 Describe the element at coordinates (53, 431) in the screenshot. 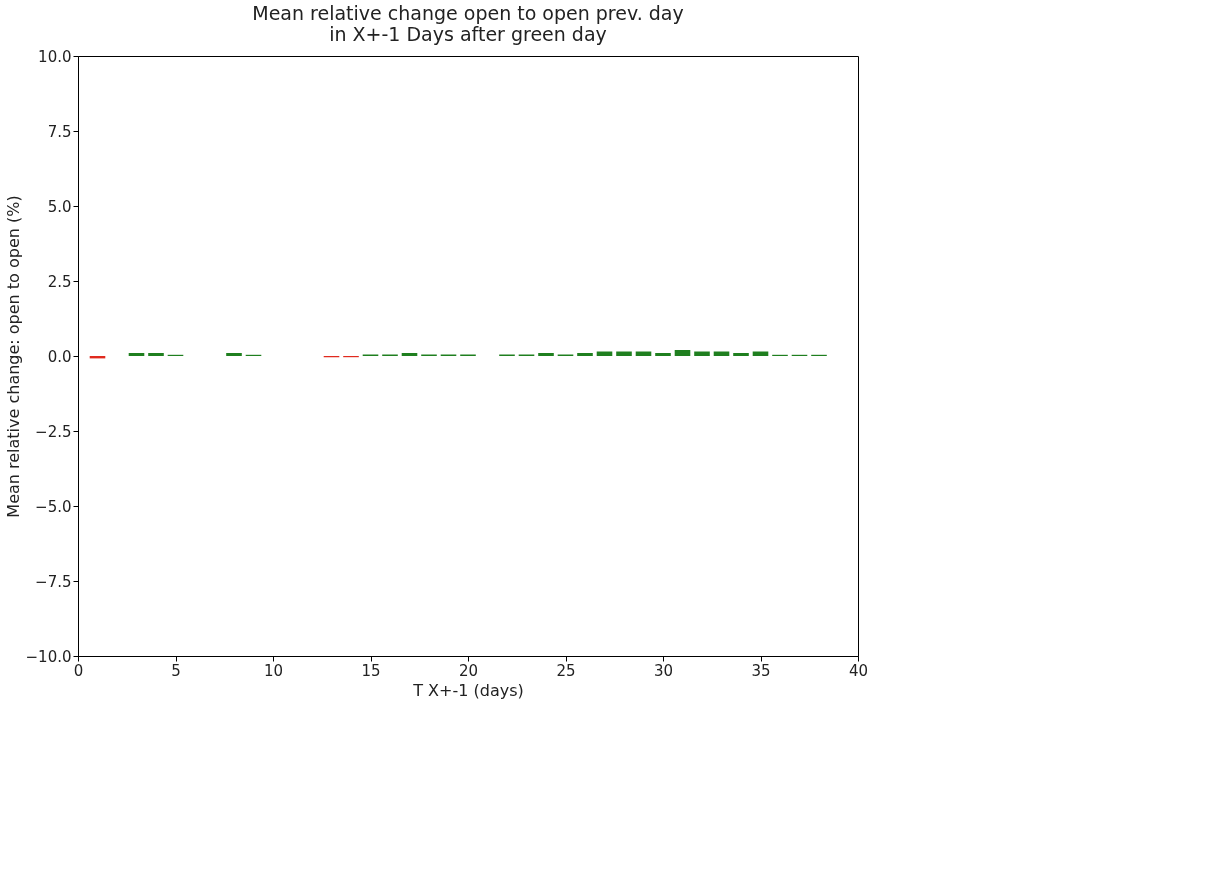

I see `y-tick-label: −2.5` at that location.